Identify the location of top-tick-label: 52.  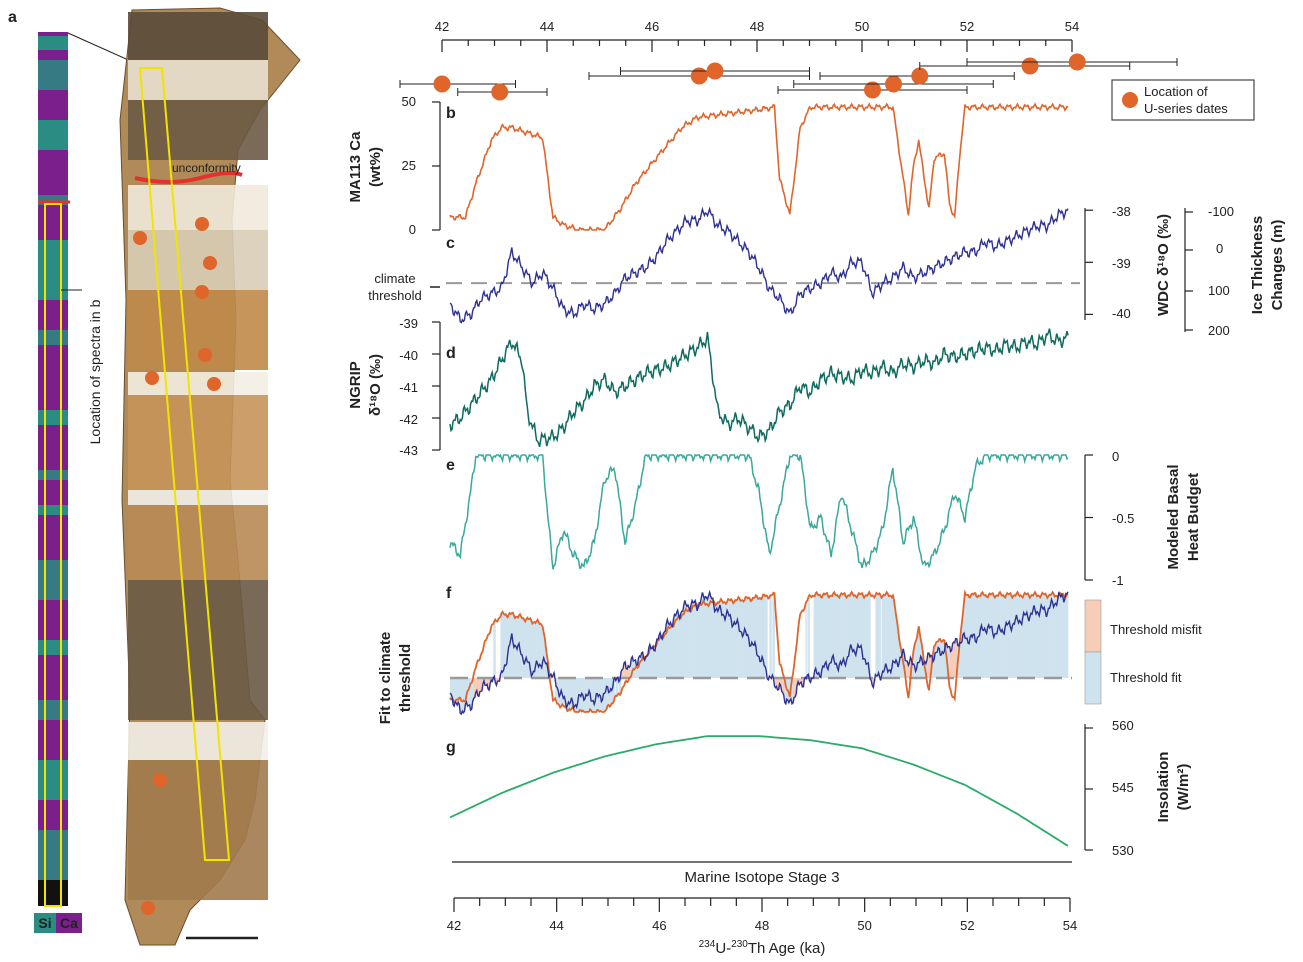
(967, 26).